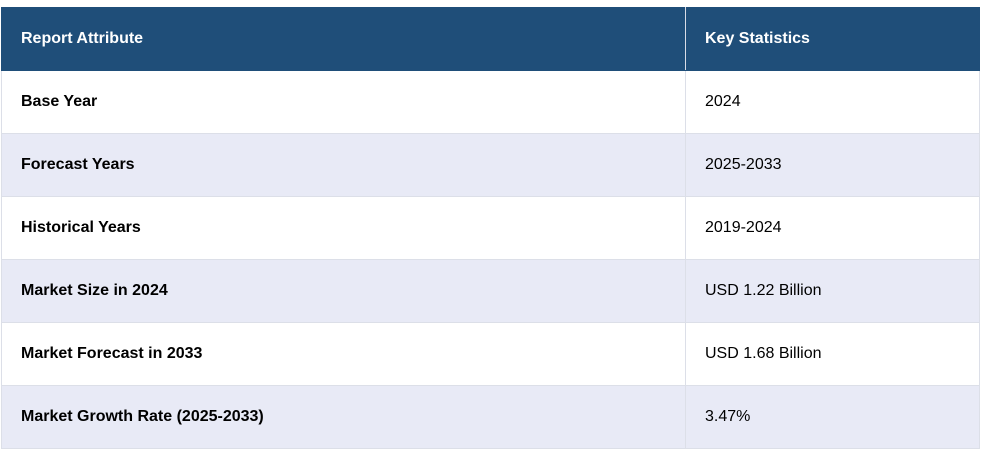 This screenshot has height=452, width=988. I want to click on table-row: Market Size in 2024 USD 1.22 Billion, so click(490, 291).